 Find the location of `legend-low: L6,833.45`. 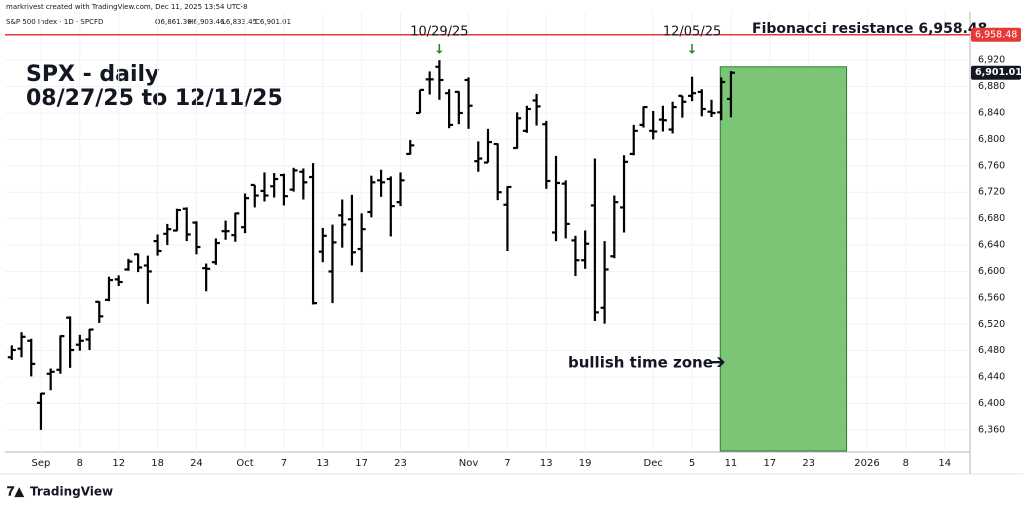

legend-low: L6,833.45 is located at coordinates (239, 22).